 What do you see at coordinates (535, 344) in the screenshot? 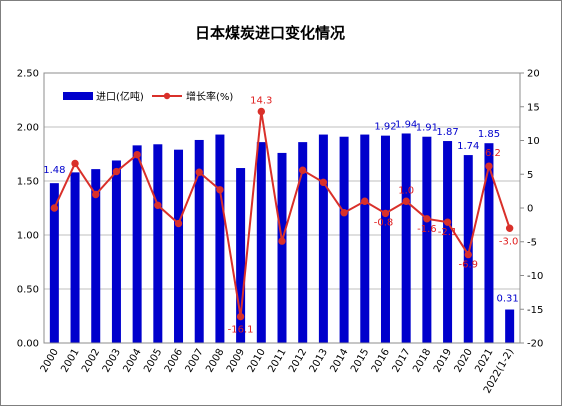
I see `right-axis-tick-label: -20` at bounding box center [535, 344].